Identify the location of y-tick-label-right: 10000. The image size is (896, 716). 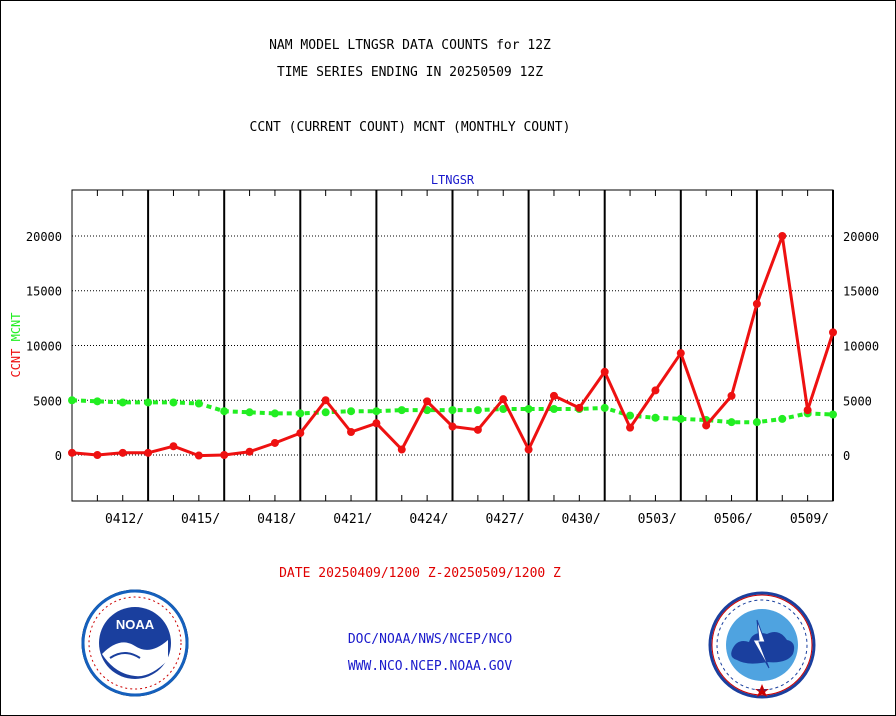
(861, 347).